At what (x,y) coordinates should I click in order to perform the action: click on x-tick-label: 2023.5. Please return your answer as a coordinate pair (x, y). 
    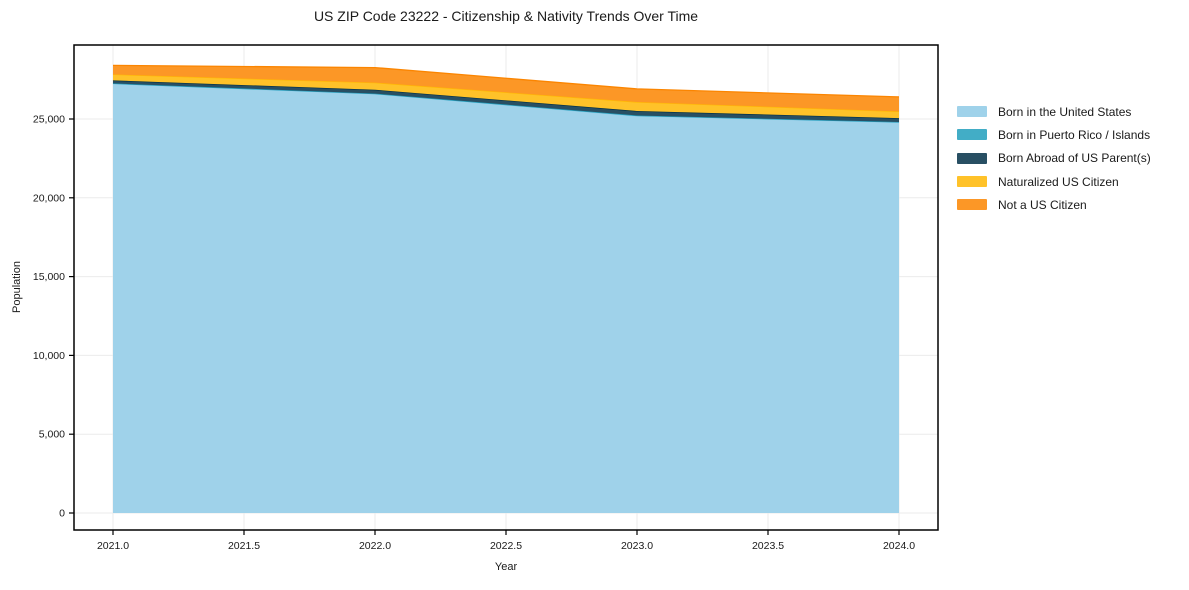
    Looking at the image, I should click on (768, 546).